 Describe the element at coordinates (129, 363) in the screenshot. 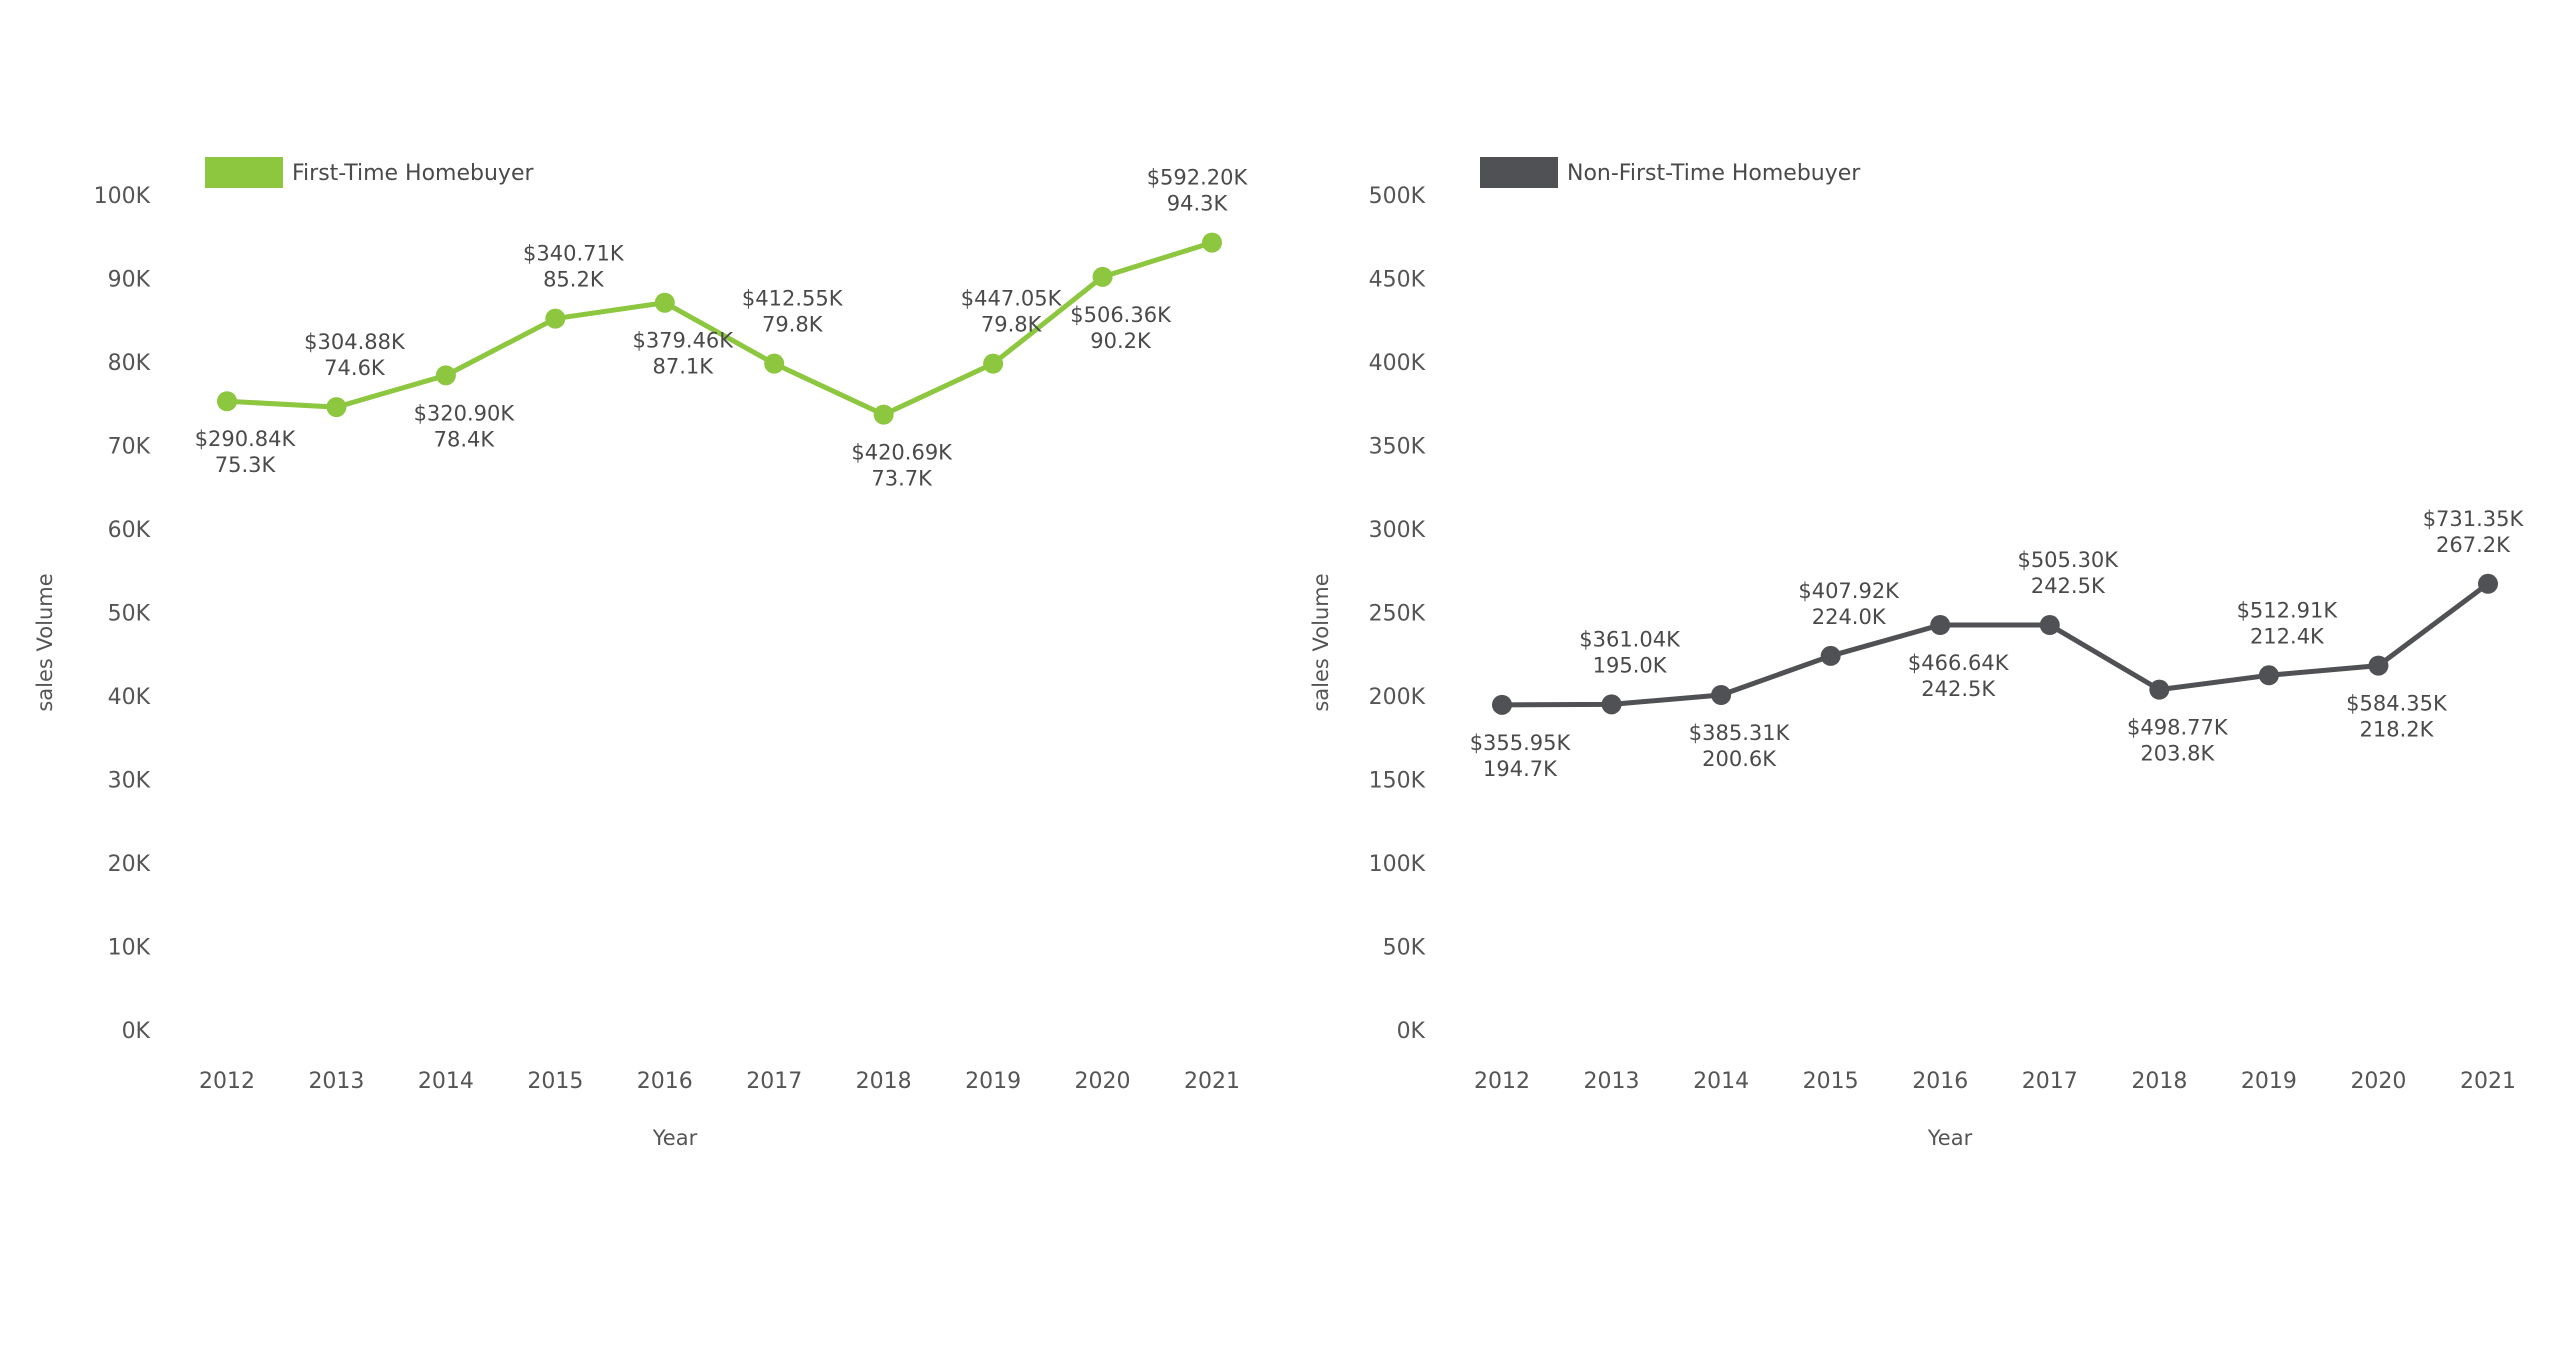

I see `y-tick-label: 80K` at that location.